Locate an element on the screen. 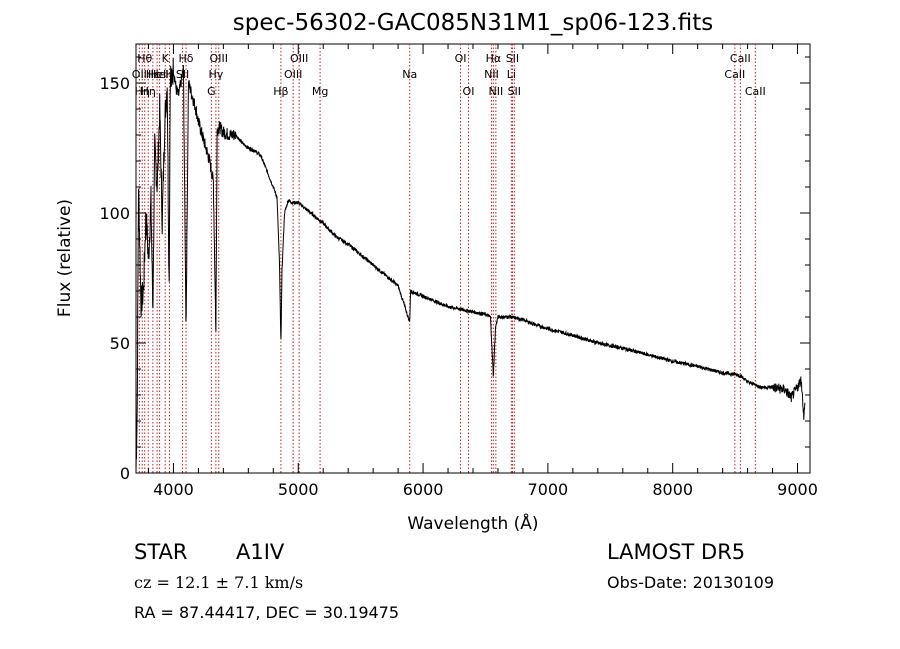 The image size is (900, 649). line-marker-label-7: K is located at coordinates (166, 58).